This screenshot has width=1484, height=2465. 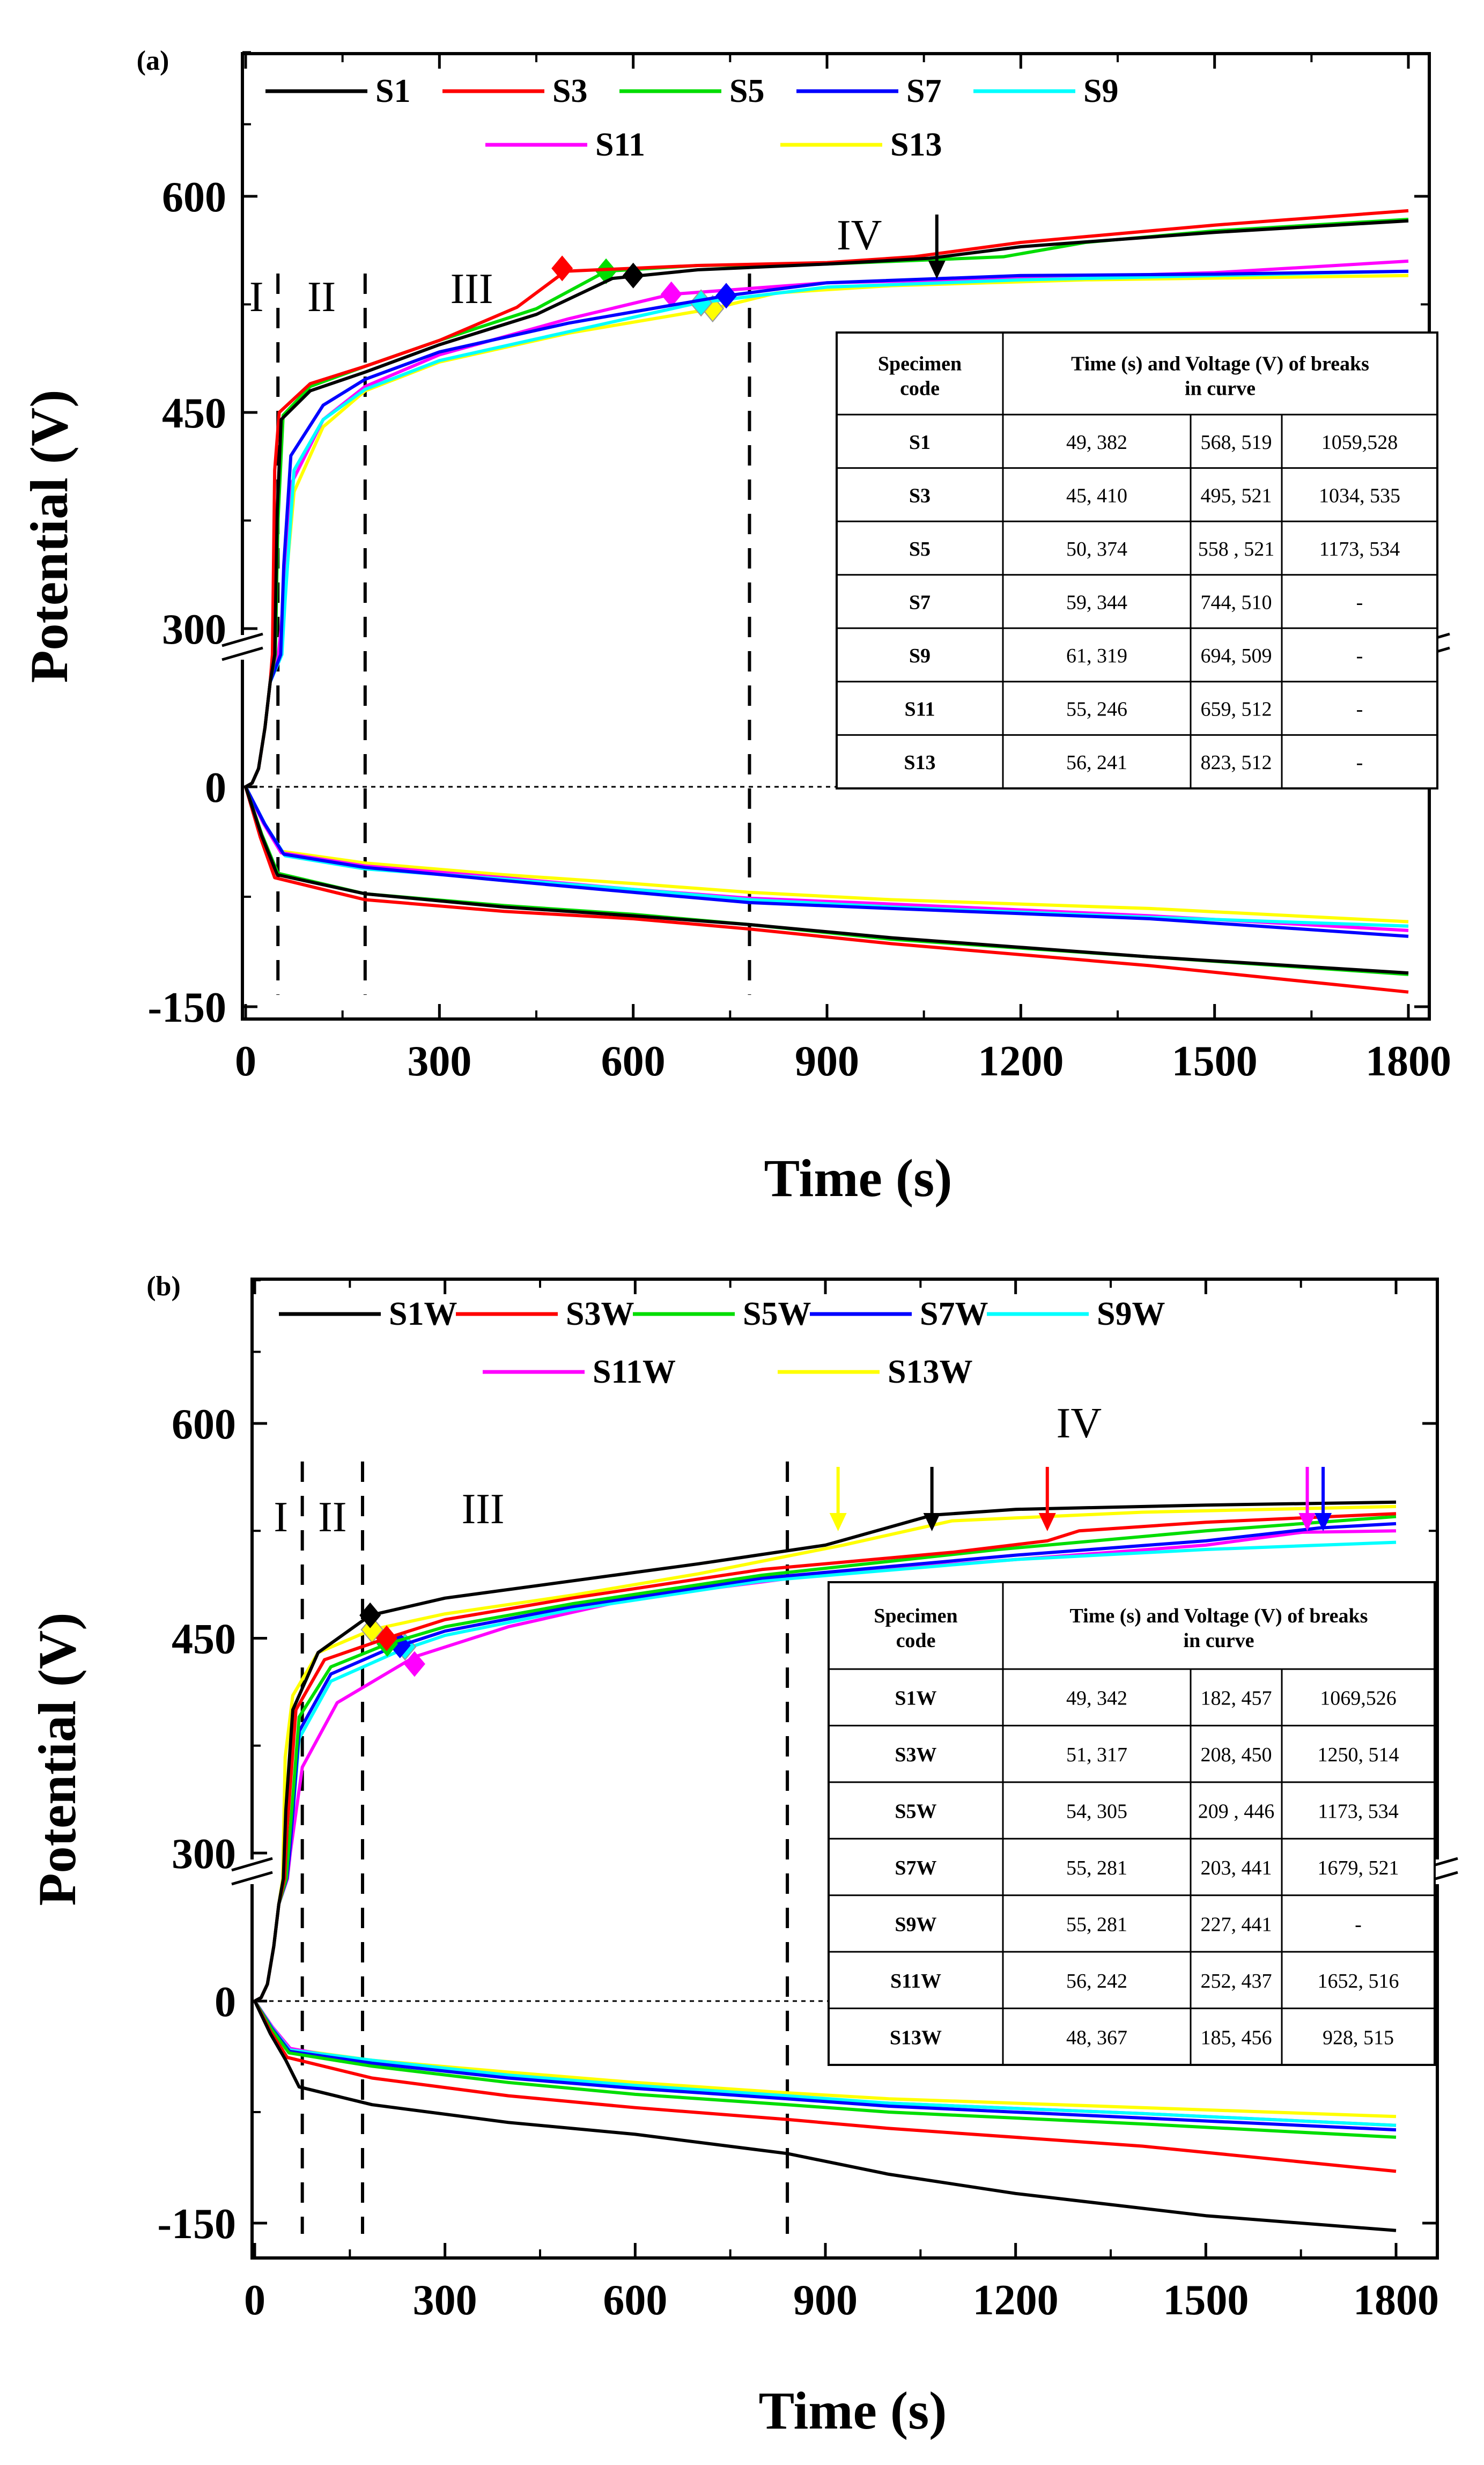 I want to click on legend-label-S7: S7, so click(x=923, y=91).